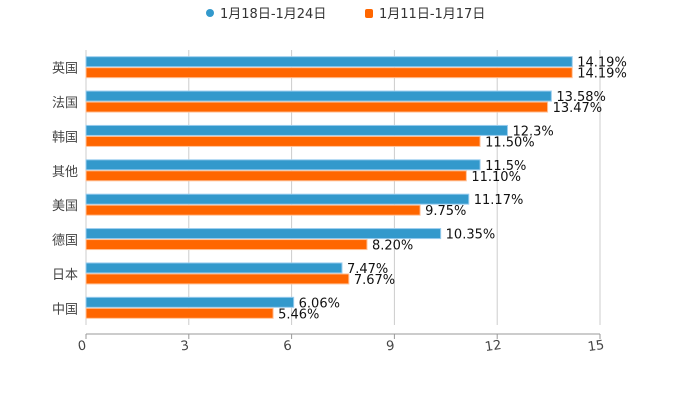 This screenshot has height=400, width=700. I want to click on x-axis: 0 3 6 9 12 15, so click(341, 344).